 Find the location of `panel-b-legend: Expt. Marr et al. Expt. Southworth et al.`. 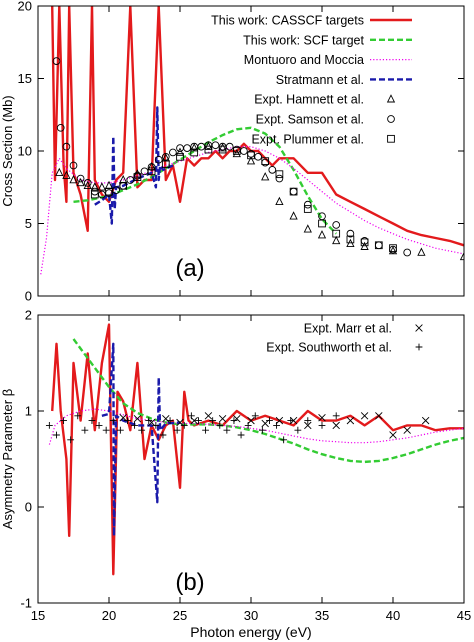

panel-b-legend: Expt. Marr et al. Expt. Southworth et al. is located at coordinates (344, 338).